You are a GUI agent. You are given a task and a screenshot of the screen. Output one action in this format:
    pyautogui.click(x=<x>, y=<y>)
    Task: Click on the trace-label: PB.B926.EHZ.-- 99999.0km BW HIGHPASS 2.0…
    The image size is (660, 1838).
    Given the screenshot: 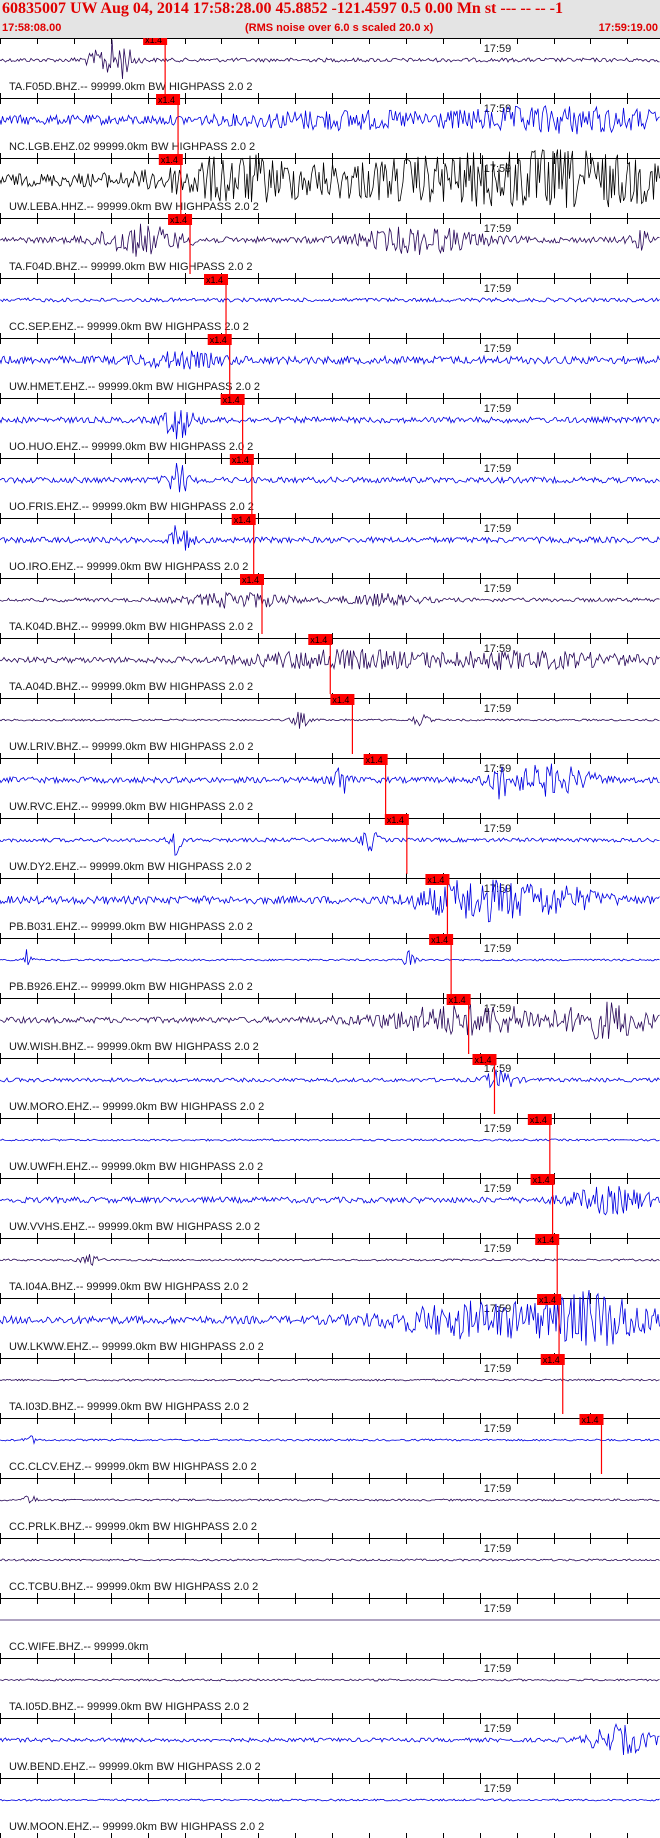 What is the action you would take?
    pyautogui.click(x=131, y=987)
    